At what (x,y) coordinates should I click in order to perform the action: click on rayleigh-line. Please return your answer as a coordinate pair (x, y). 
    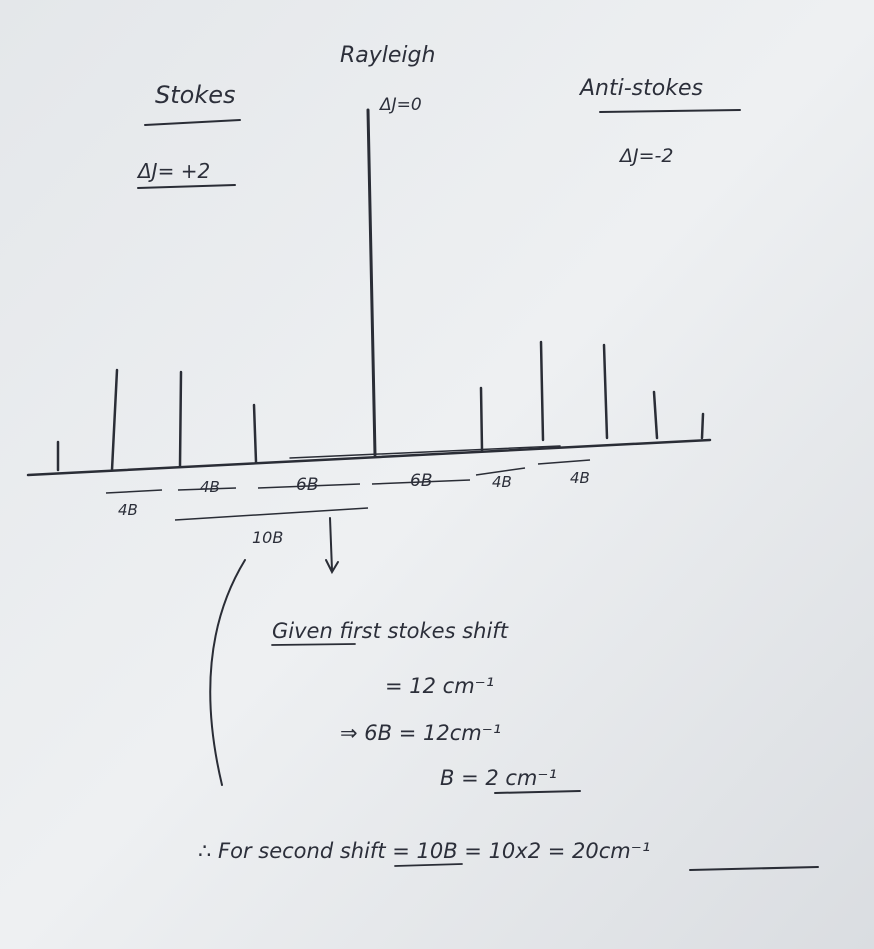
    Looking at the image, I should click on (371, 282).